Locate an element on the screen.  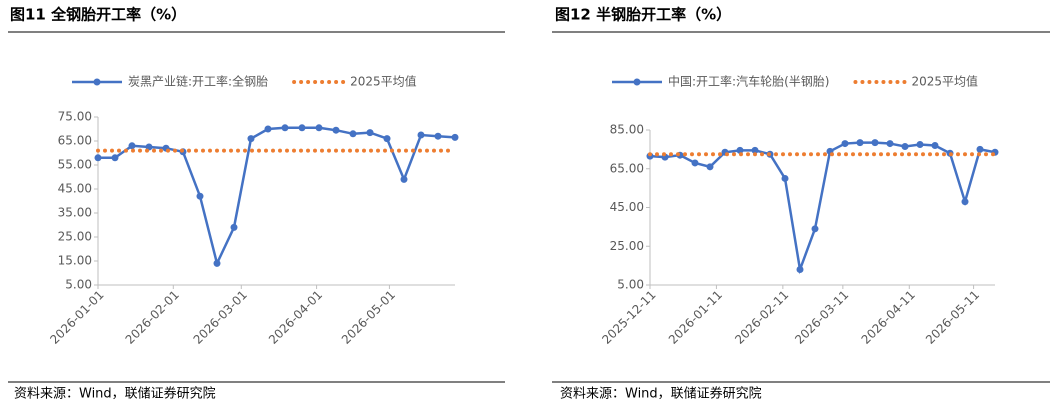
x-tick-label: 2026-03-01 is located at coordinates (220, 317).